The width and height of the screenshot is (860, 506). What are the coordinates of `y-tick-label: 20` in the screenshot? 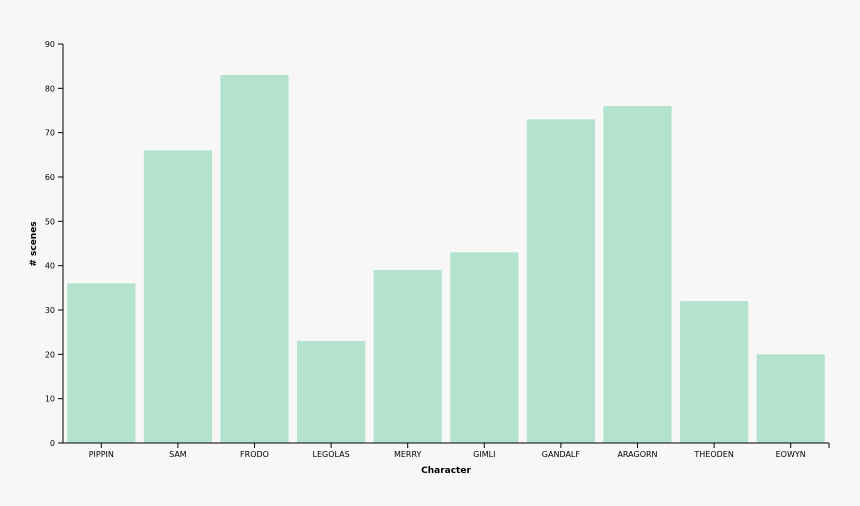 It's located at (50, 354).